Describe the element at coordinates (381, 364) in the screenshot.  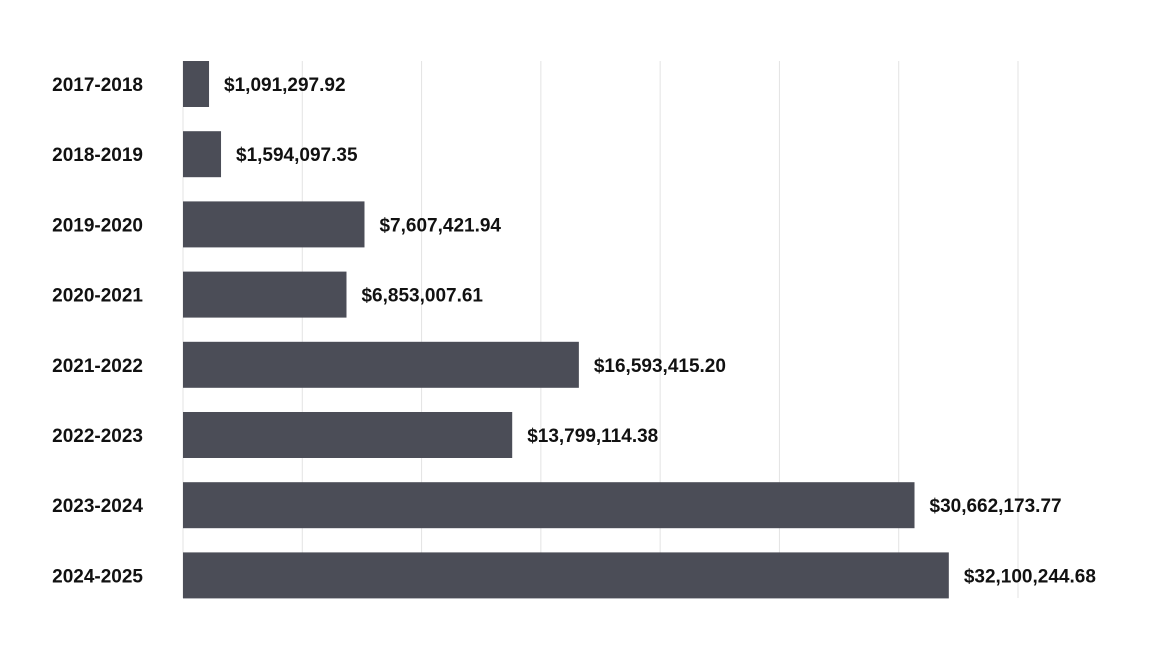
I see `bar-2021-2022` at that location.